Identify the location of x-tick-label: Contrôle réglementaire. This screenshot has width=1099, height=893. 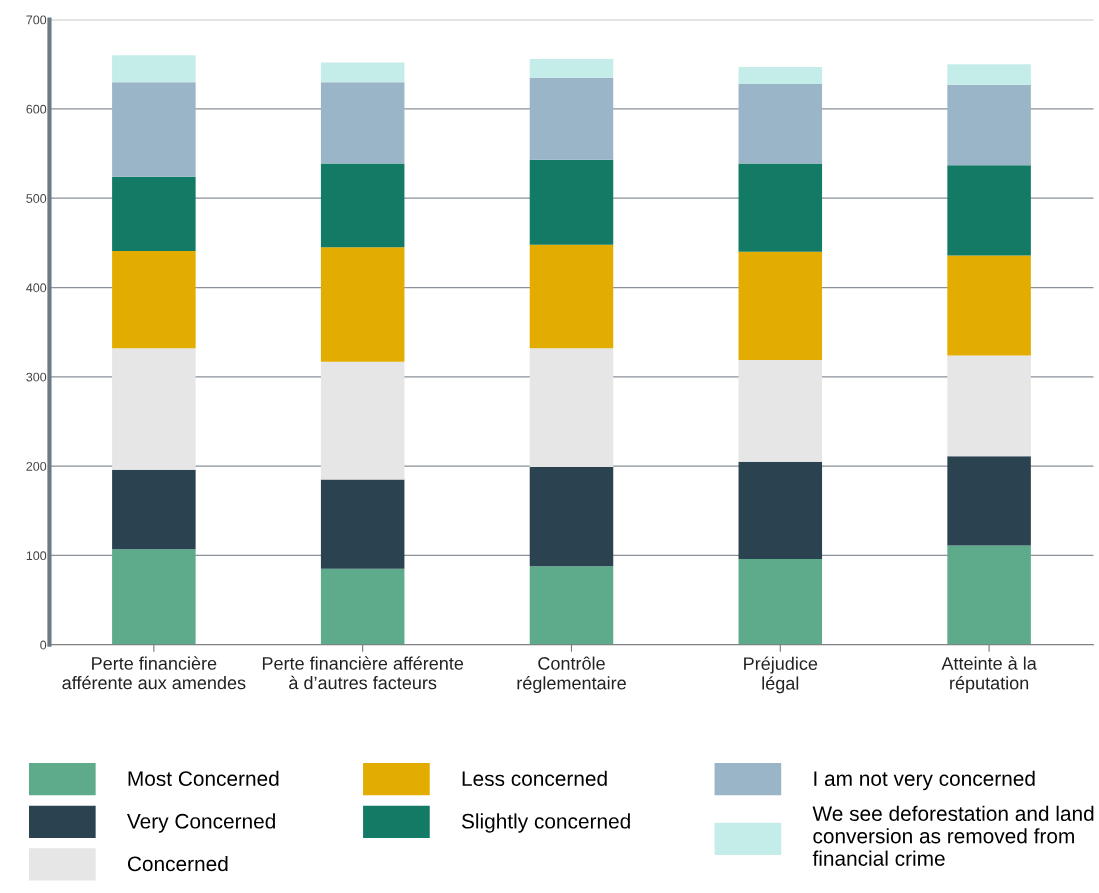
(571, 675).